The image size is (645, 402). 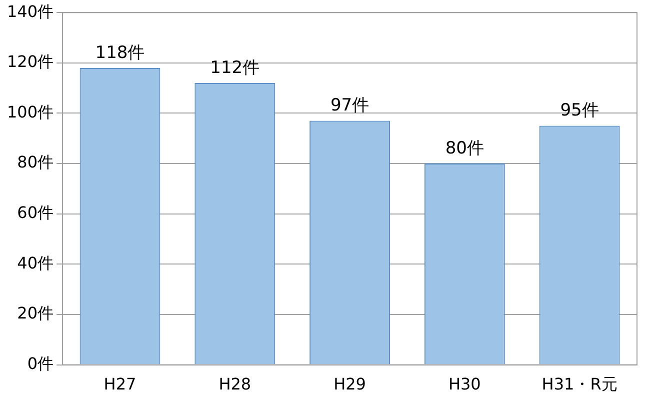 I want to click on x-tick-label: H27, so click(x=120, y=384).